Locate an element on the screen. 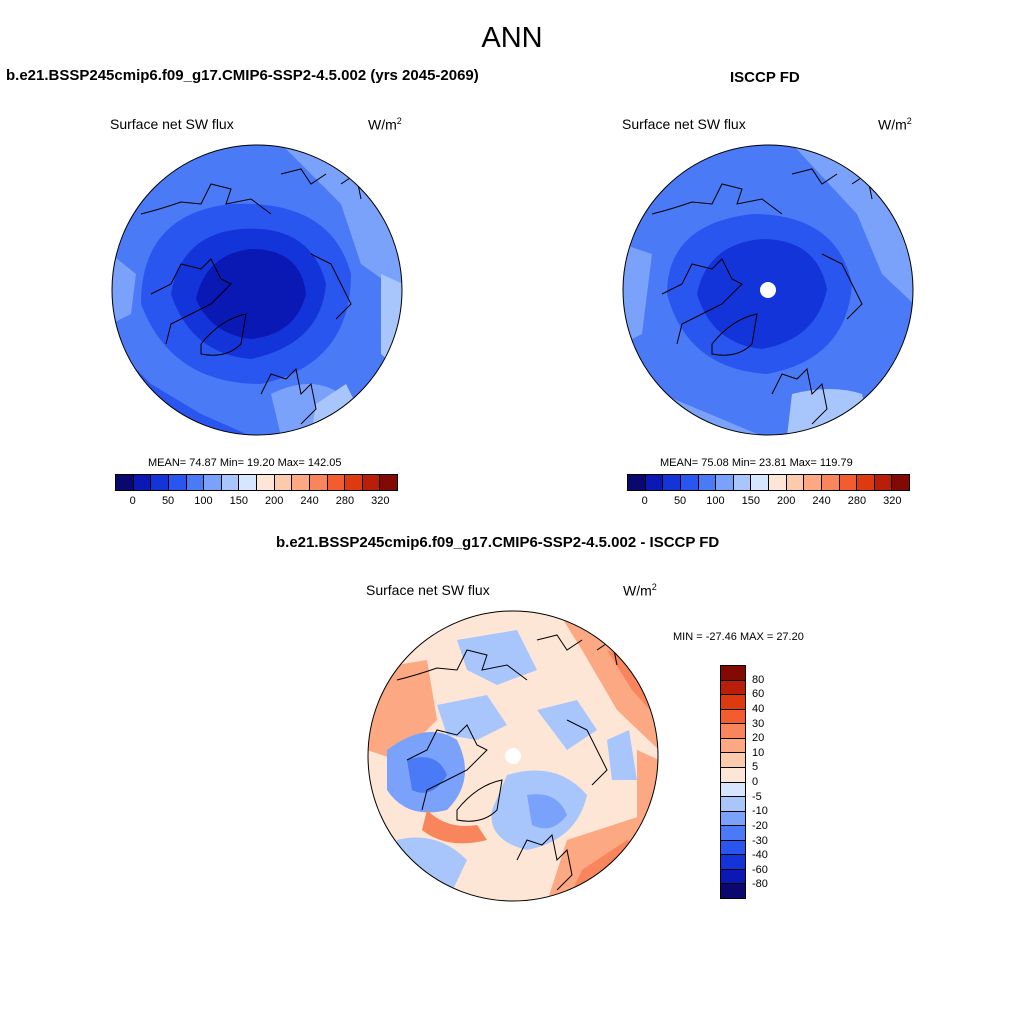 This screenshot has width=1024, height=1024. diff-colorbar-tick-label: -60 is located at coordinates (760, 869).